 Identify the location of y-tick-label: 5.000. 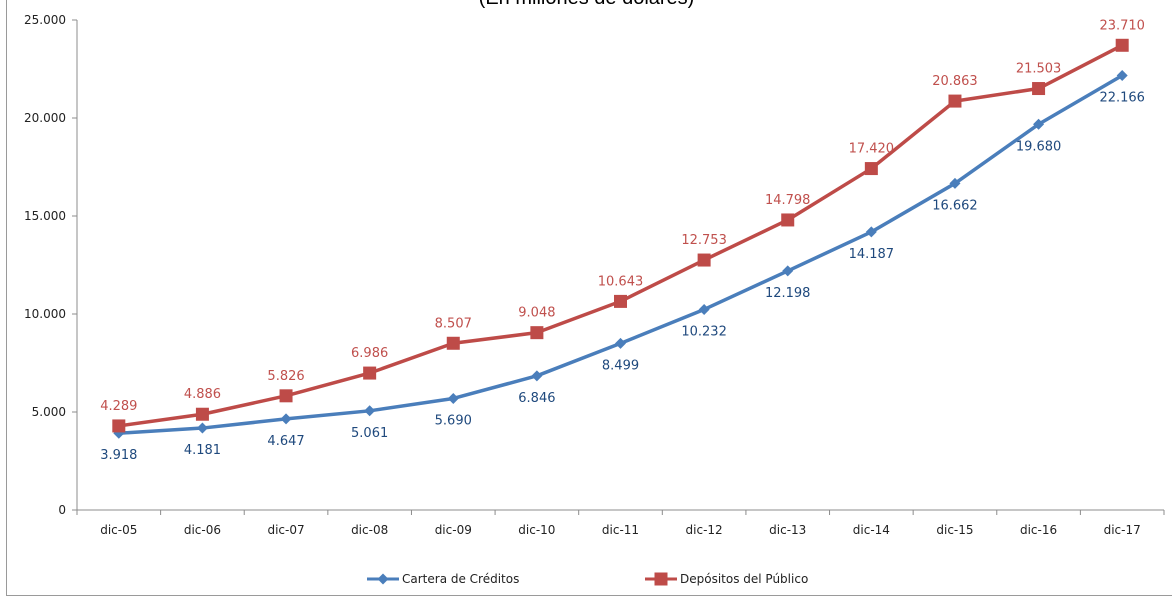
(49, 412).